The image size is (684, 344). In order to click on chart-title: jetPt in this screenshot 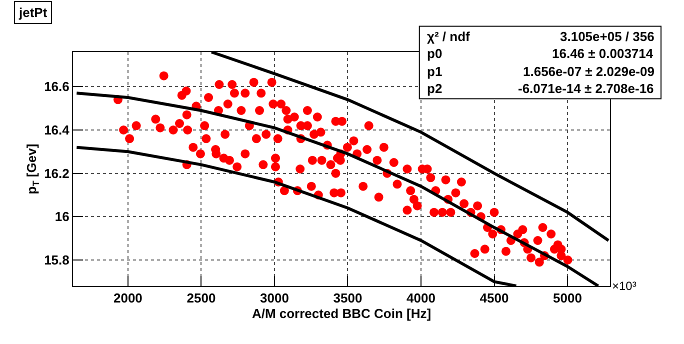, I will do `click(33, 12)`.